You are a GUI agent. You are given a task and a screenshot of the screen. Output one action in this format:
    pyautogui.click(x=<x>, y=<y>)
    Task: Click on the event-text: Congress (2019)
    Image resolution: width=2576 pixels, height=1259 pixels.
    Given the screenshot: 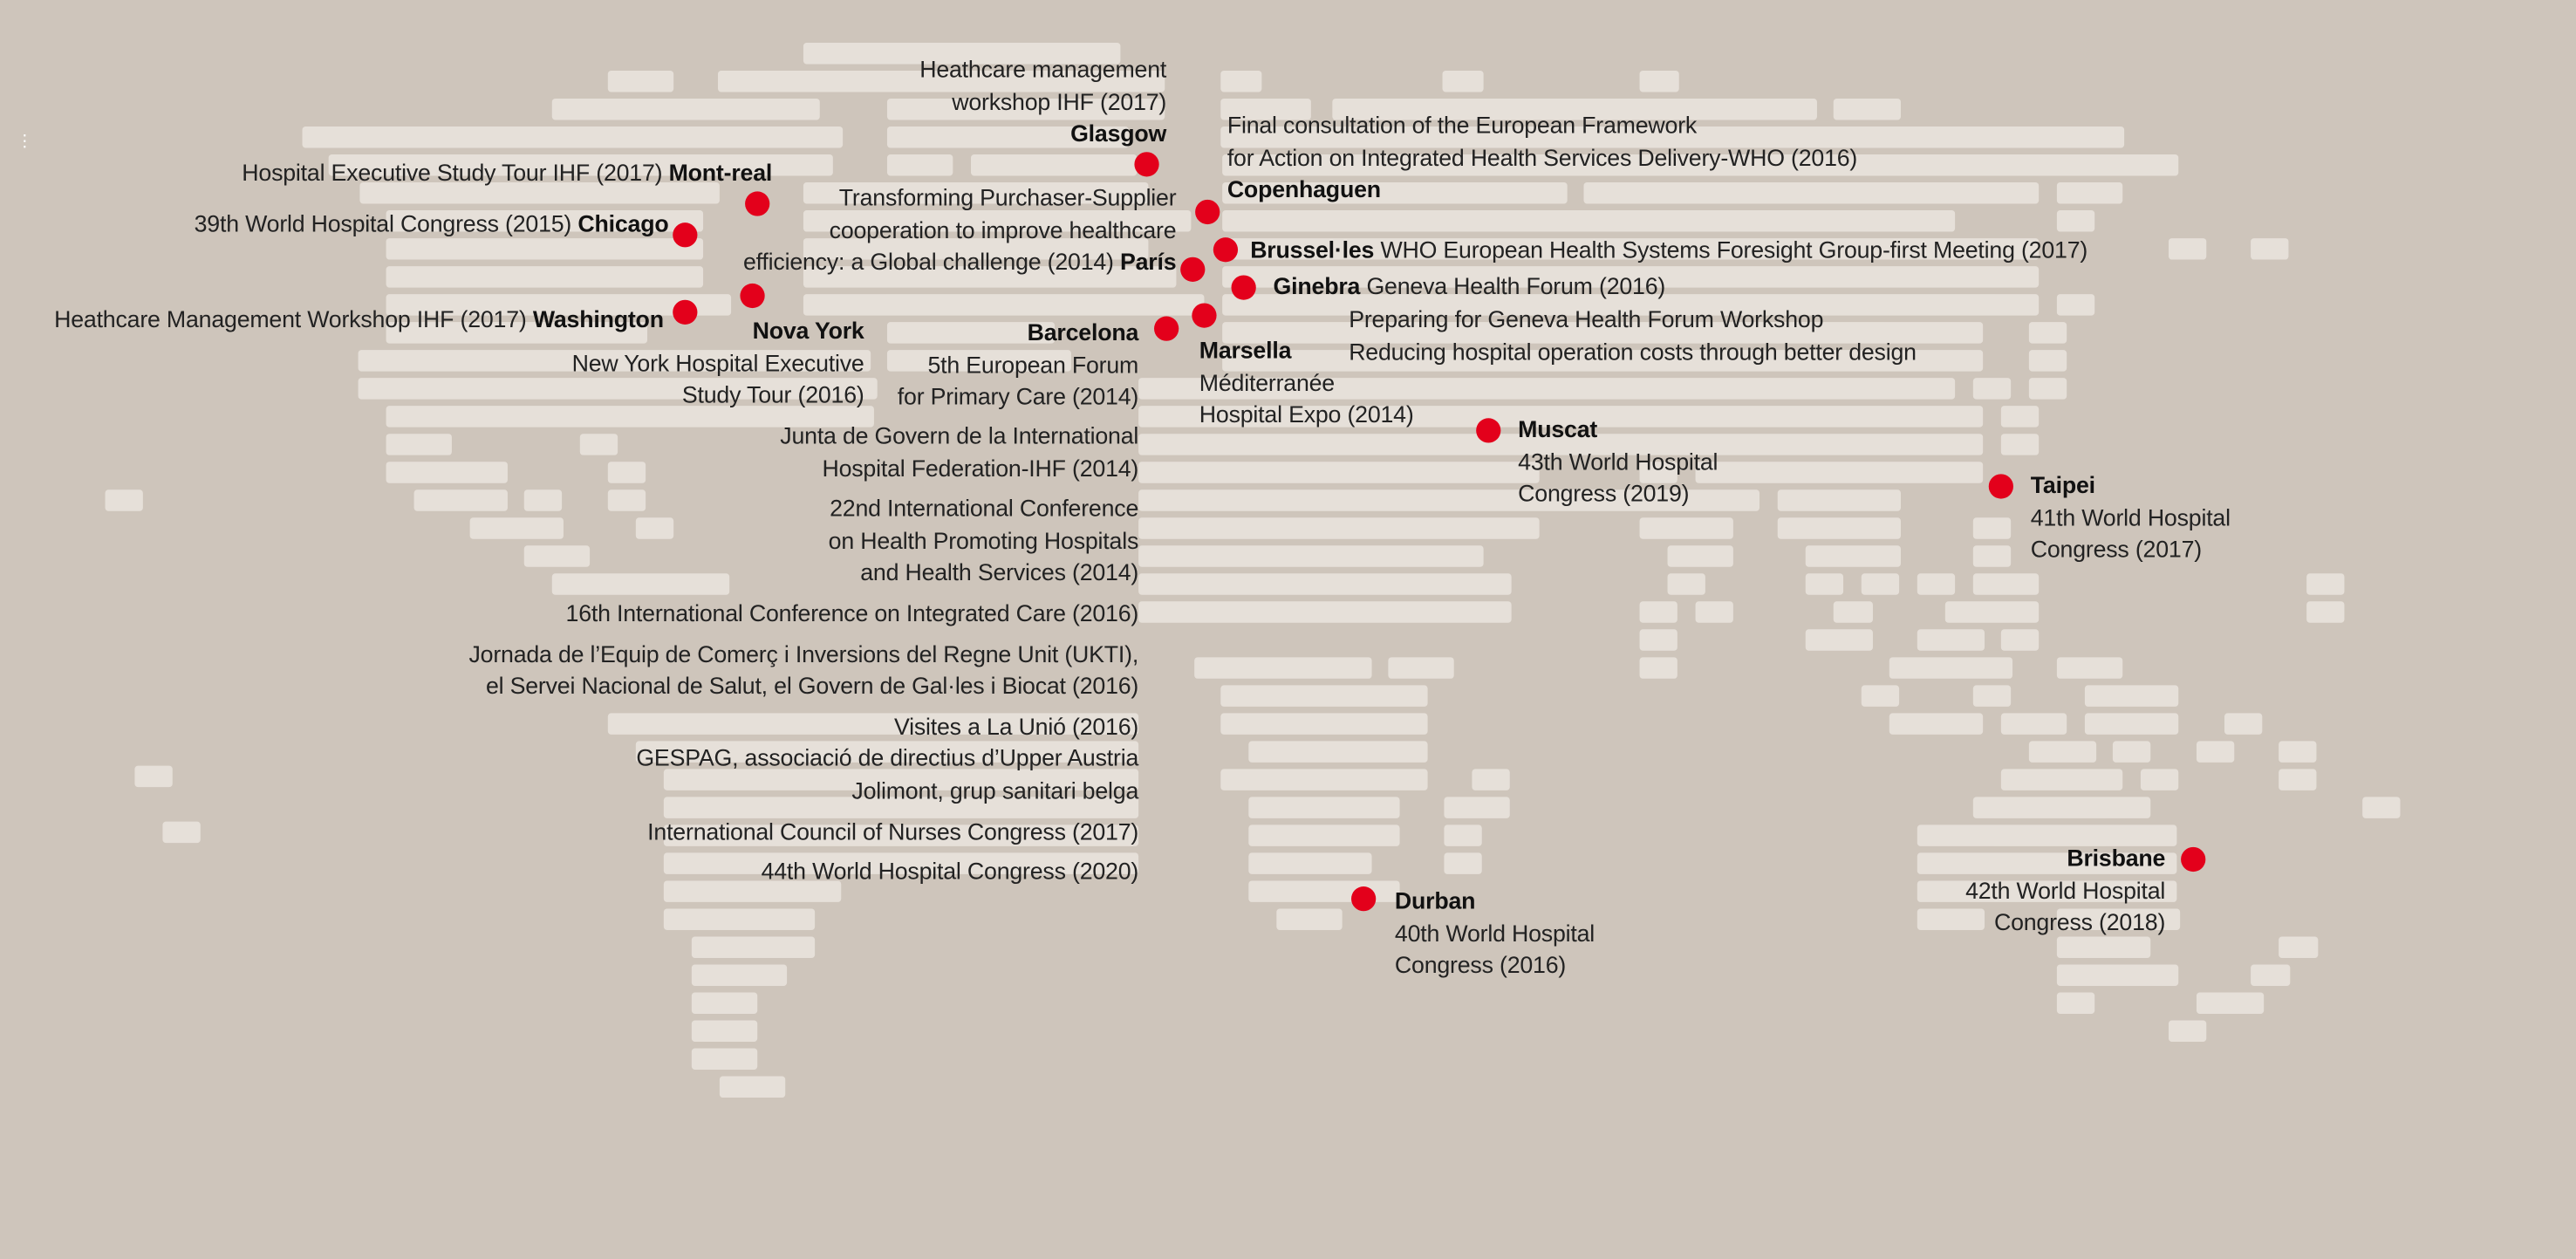 What is the action you would take?
    pyautogui.click(x=1604, y=495)
    